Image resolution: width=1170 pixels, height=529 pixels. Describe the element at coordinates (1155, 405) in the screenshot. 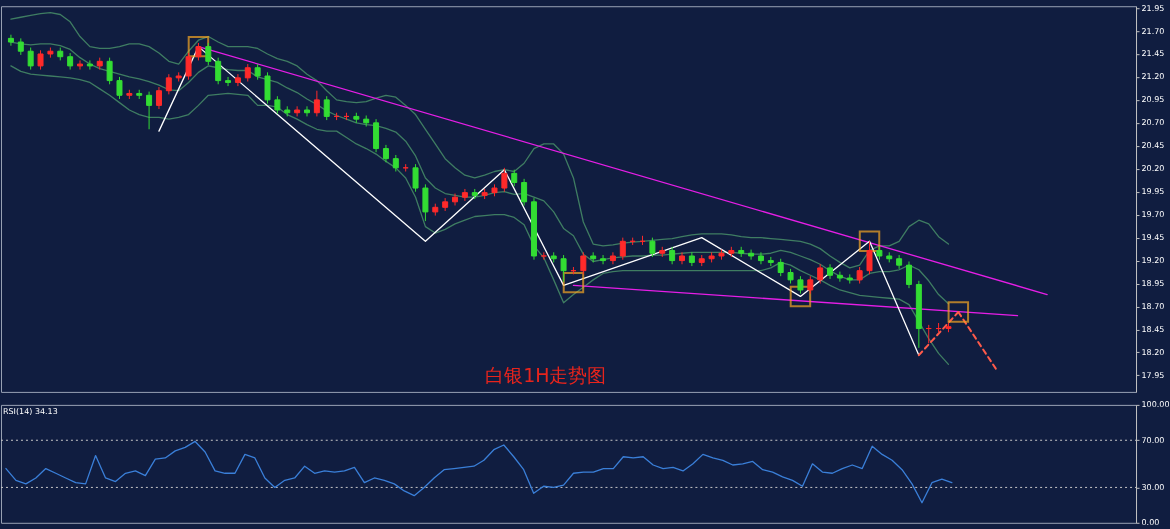

I see `y-tick-label: 100.00` at that location.